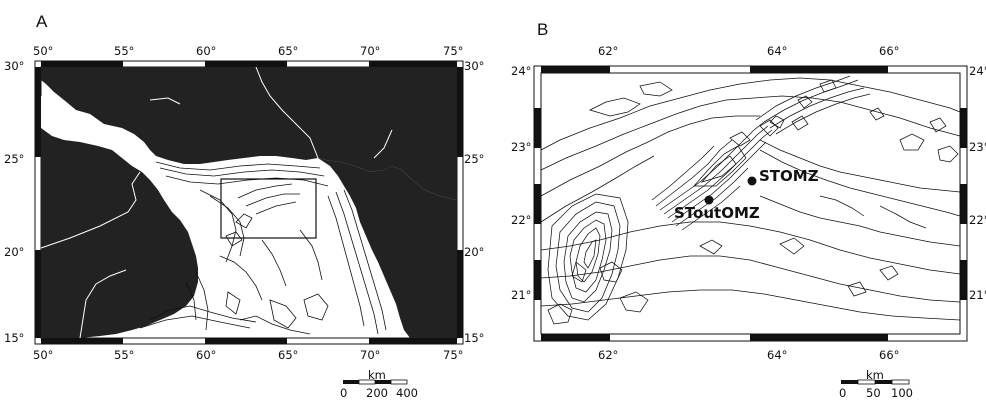 This screenshot has width=986, height=400. What do you see at coordinates (377, 375) in the screenshot?
I see `panel-a-scalebar-unit: km` at bounding box center [377, 375].